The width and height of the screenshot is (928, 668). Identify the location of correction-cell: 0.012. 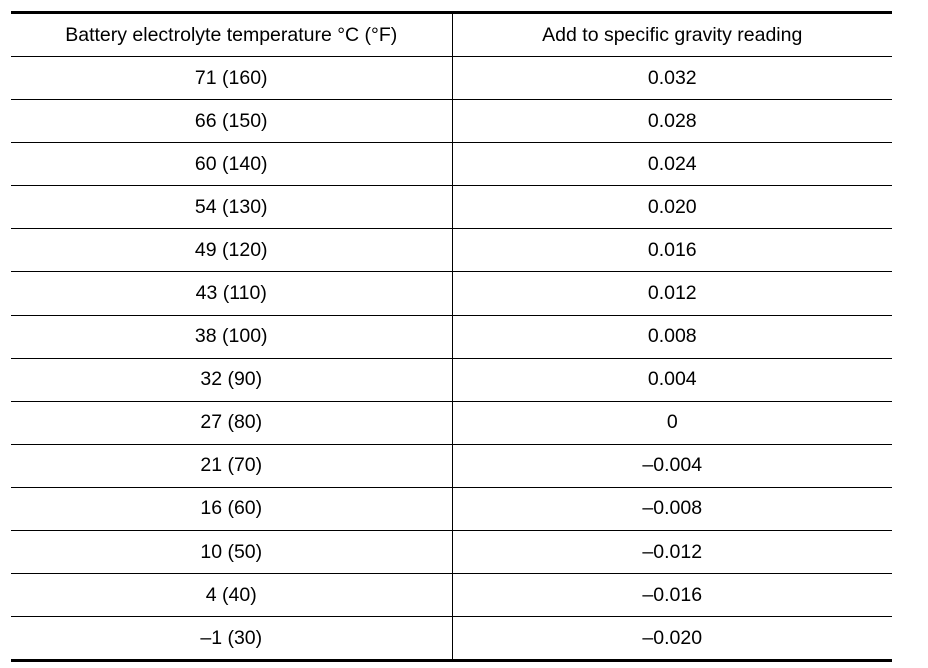
(672, 293).